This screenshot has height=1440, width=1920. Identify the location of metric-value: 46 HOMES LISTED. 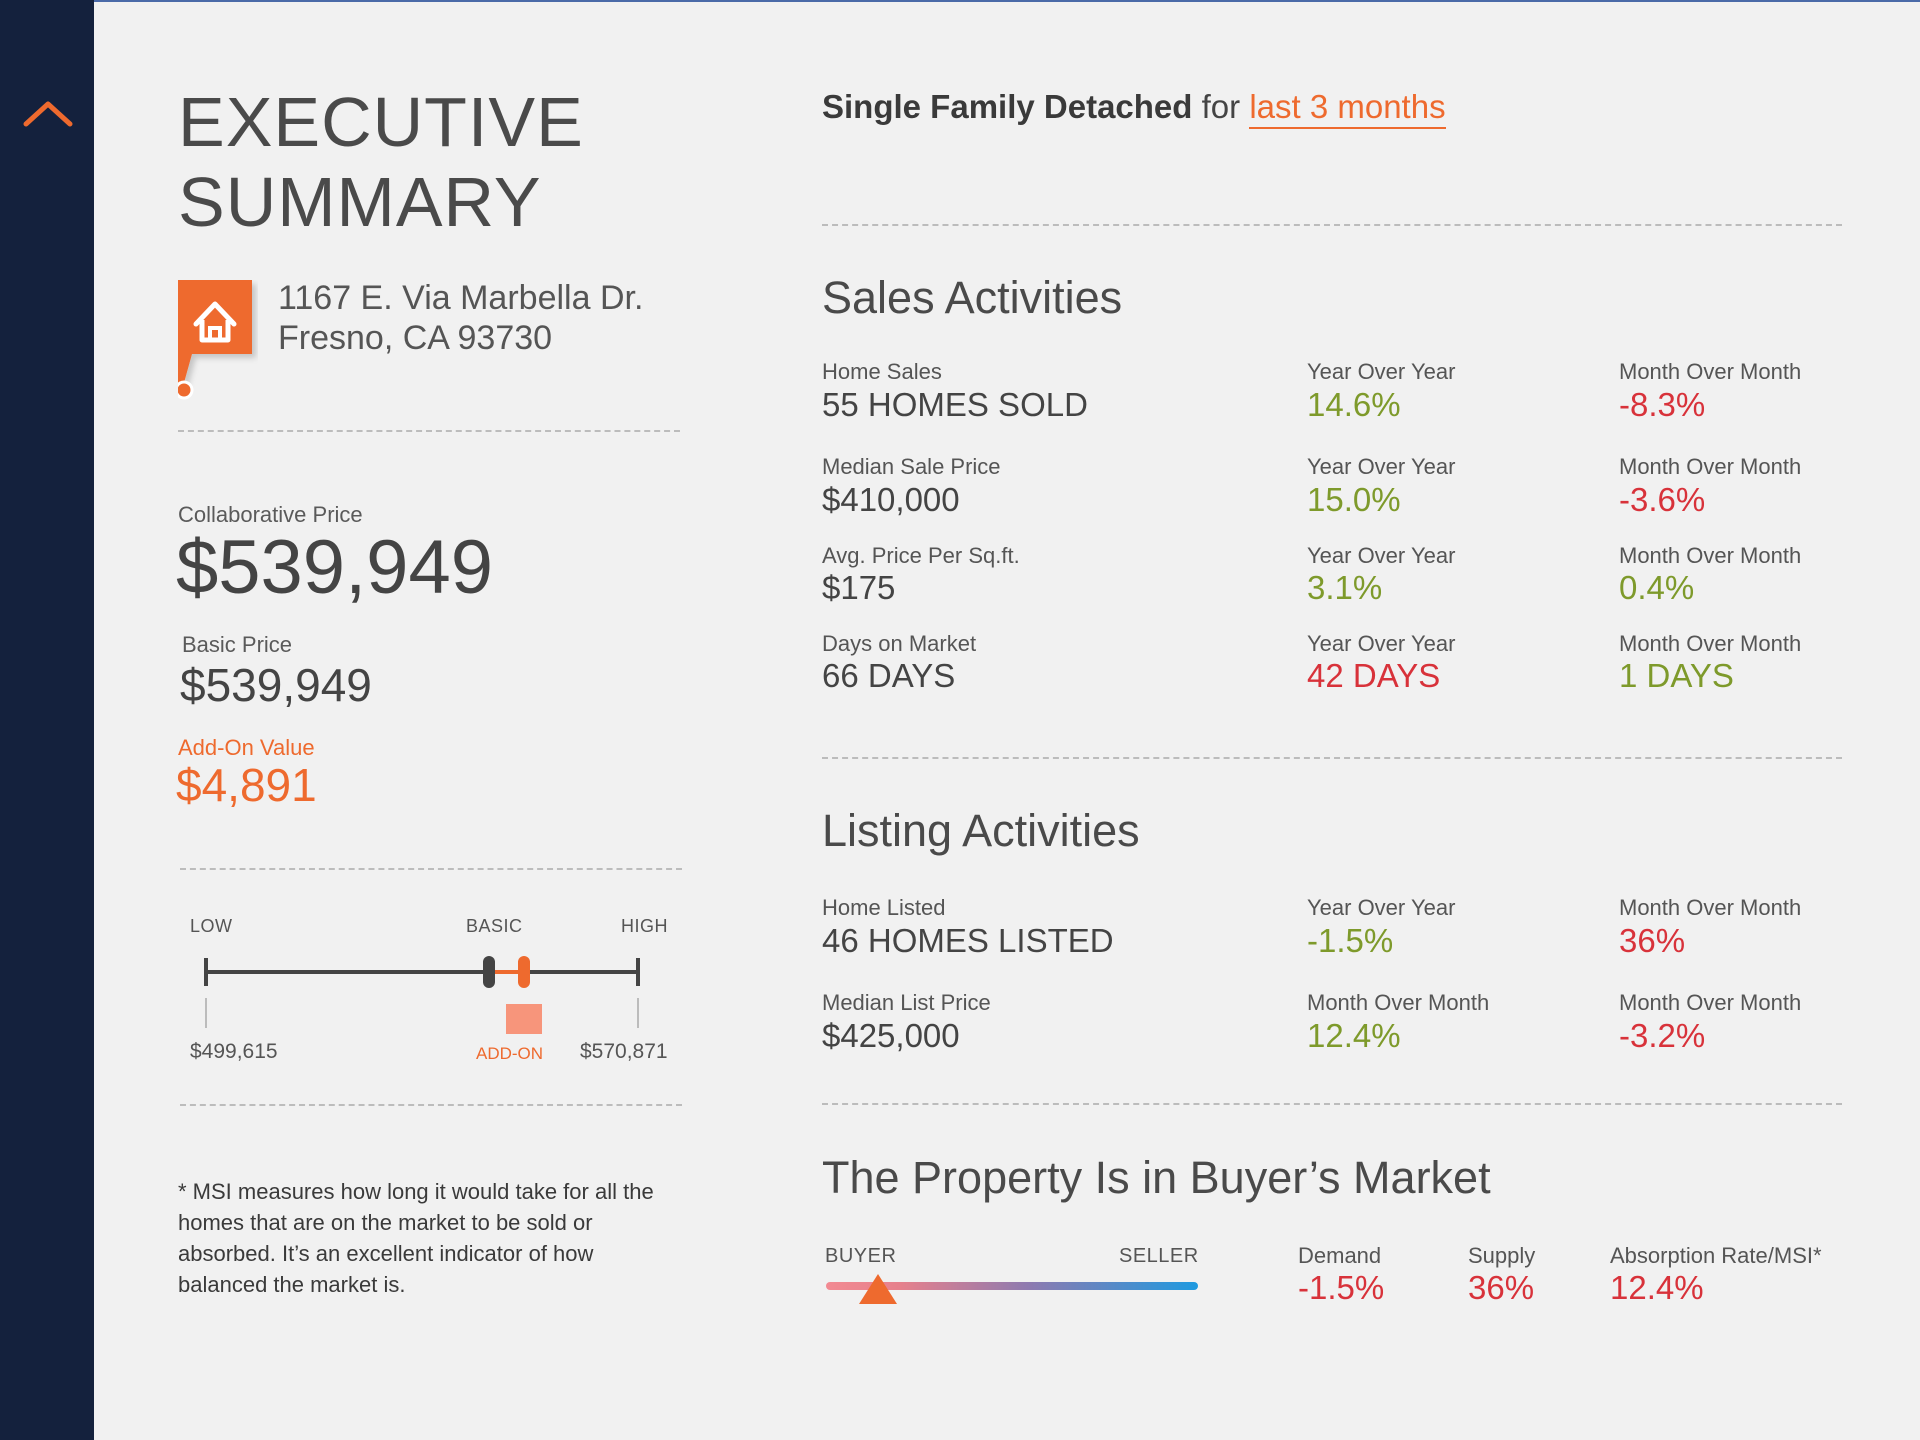
(968, 940).